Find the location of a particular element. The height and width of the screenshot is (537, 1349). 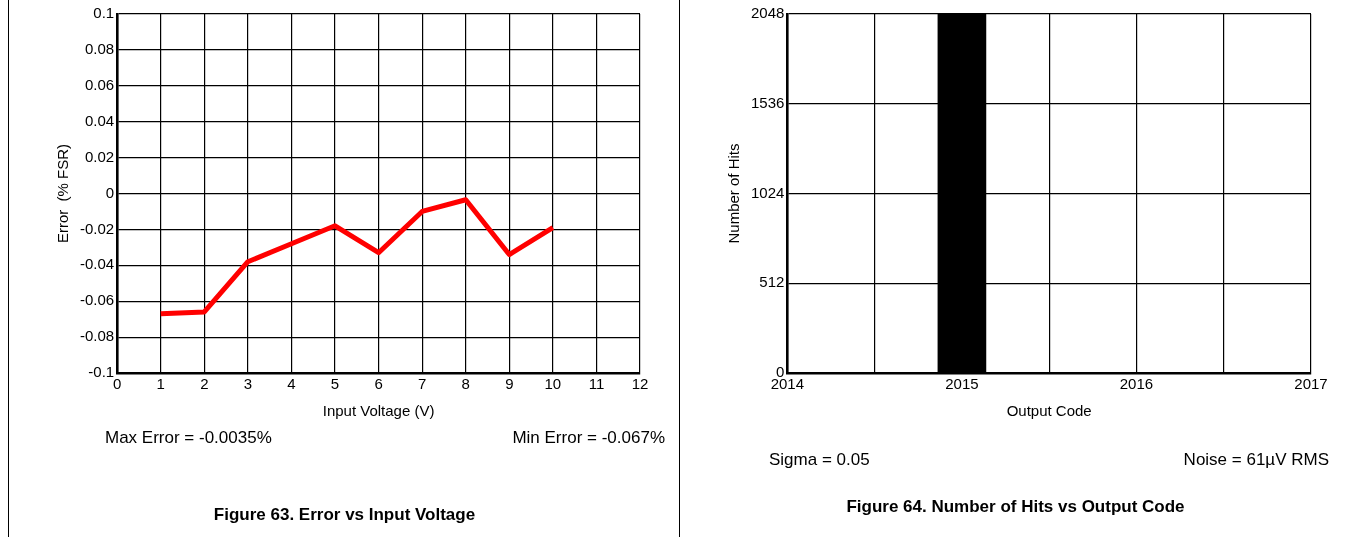

text: Max Error = -0.0035% is located at coordinates (188, 438).